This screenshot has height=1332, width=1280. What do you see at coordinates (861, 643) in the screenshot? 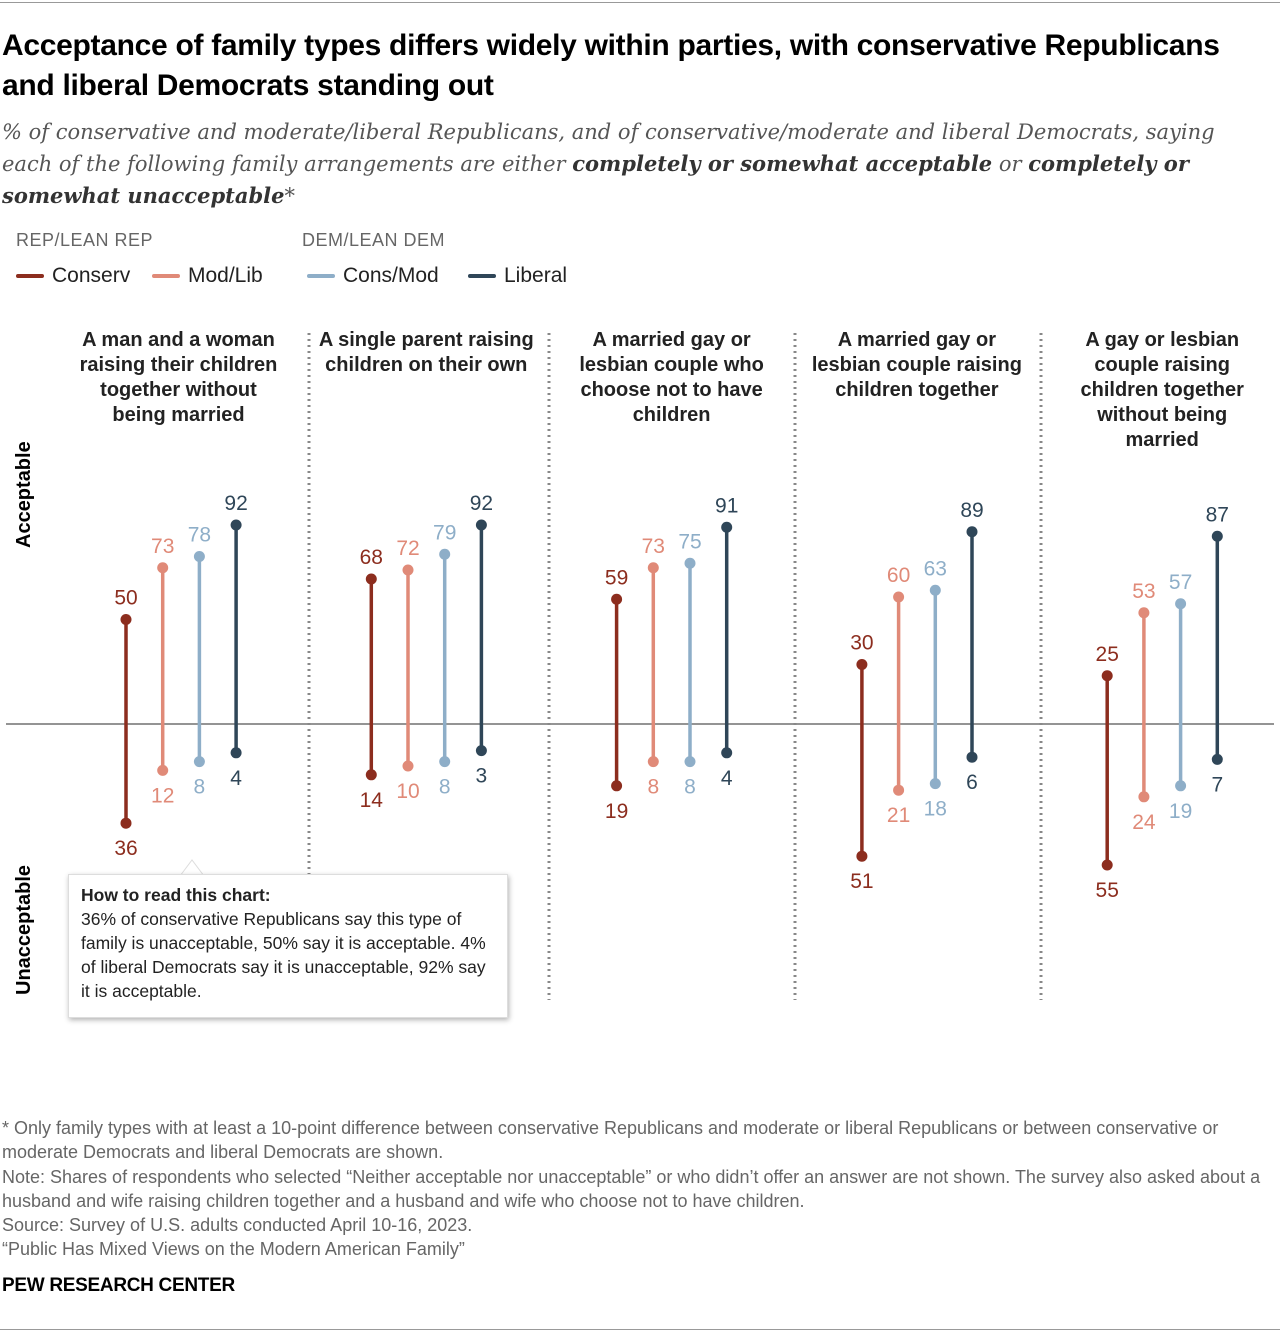
I see `acceptable-value-label: 30` at bounding box center [861, 643].